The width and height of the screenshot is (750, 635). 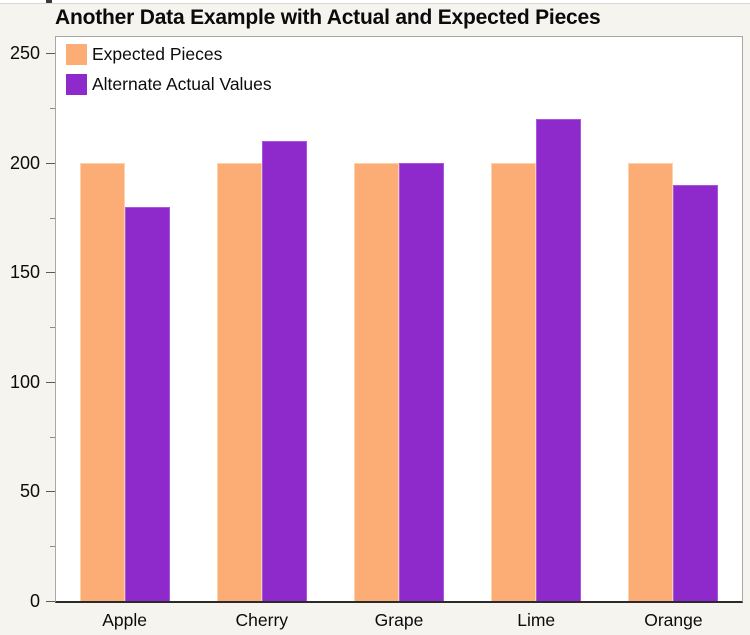 What do you see at coordinates (673, 620) in the screenshot?
I see `x-axis-label-orange: Orange` at bounding box center [673, 620].